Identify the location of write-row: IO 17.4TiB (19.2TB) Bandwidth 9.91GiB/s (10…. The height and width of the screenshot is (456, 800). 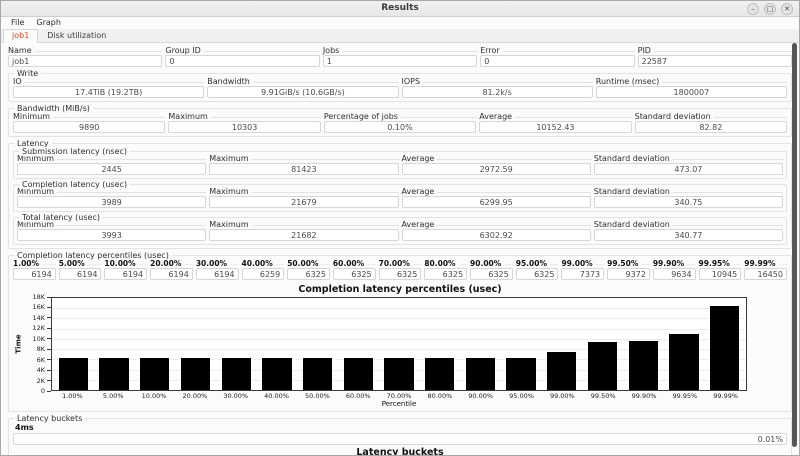
(400, 87).